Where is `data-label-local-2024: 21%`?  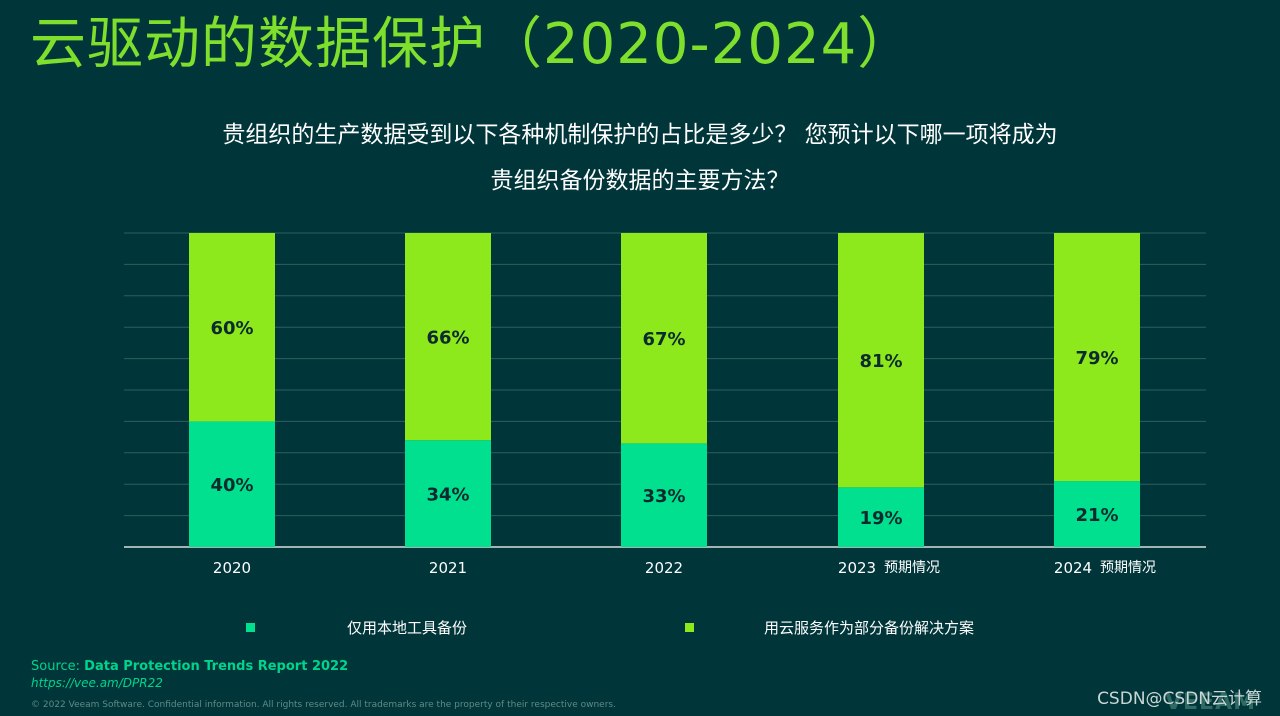 data-label-local-2024: 21% is located at coordinates (1096, 515).